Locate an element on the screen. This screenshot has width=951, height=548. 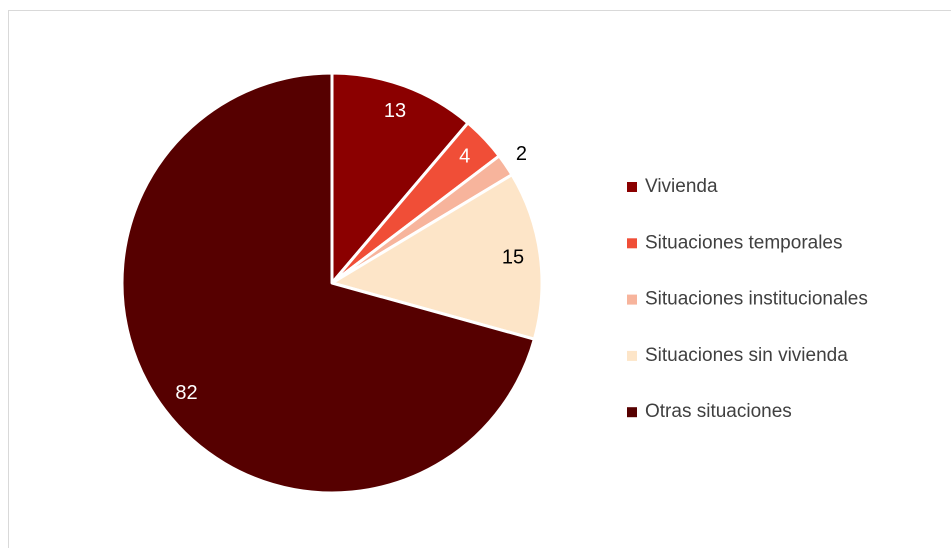
legend-label: Otras situaciones is located at coordinates (718, 411).